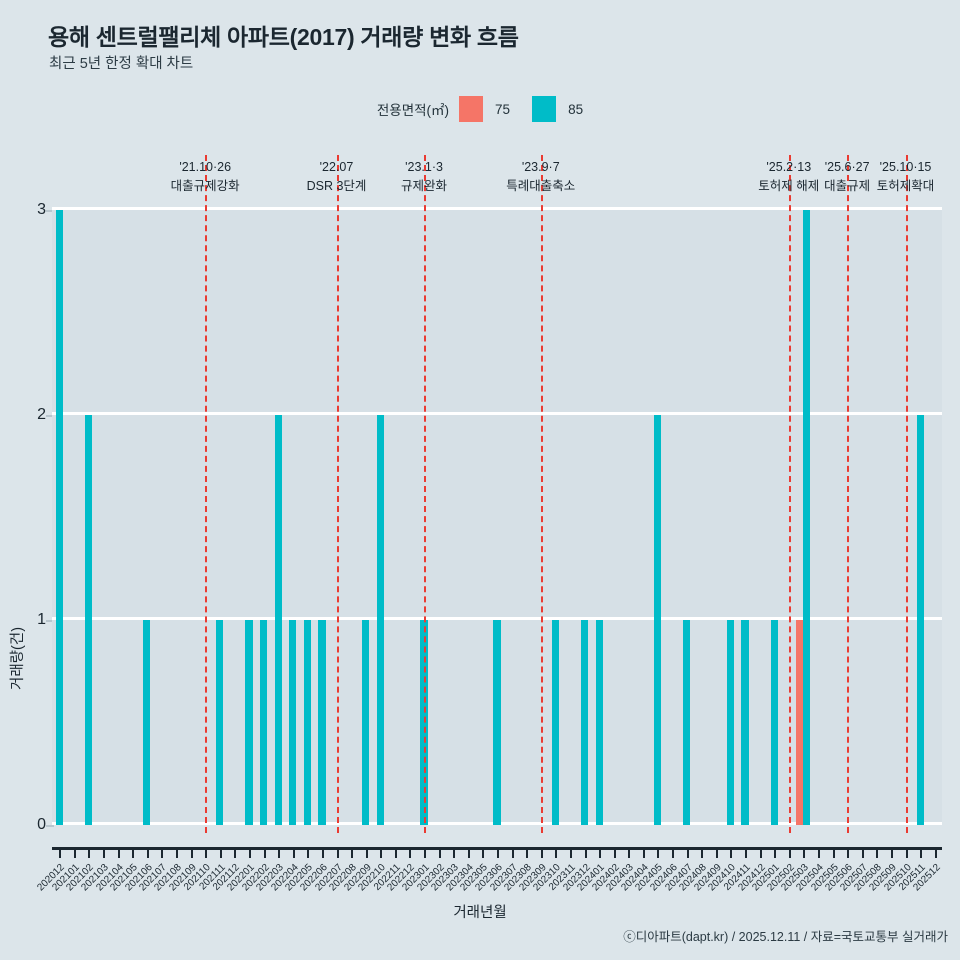 The image size is (960, 960). What do you see at coordinates (41, 209) in the screenshot?
I see `y-tick-label: 3` at bounding box center [41, 209].